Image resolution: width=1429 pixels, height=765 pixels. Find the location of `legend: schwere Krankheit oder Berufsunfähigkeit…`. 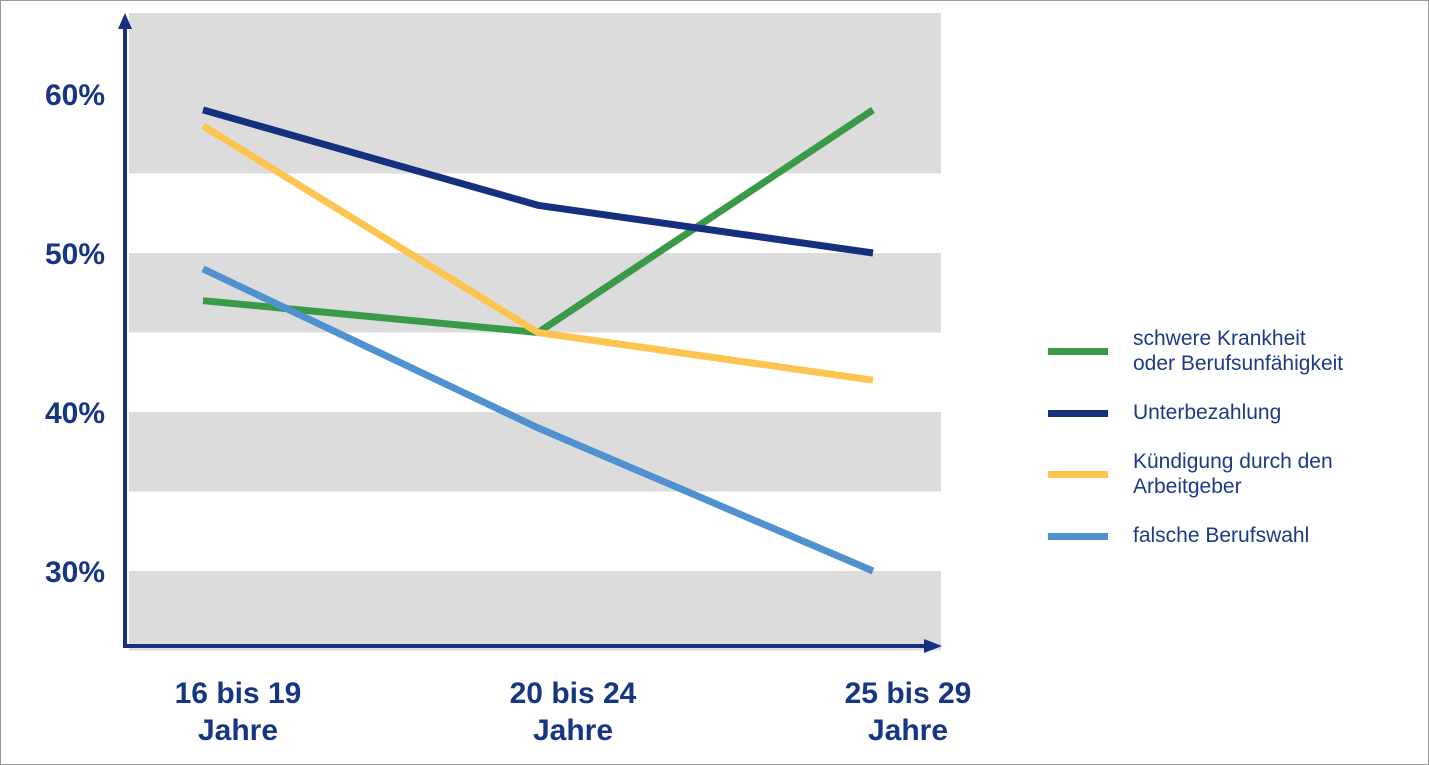

legend: schwere Krankheit oder Berufsunfähigkeit… is located at coordinates (1236, 449).